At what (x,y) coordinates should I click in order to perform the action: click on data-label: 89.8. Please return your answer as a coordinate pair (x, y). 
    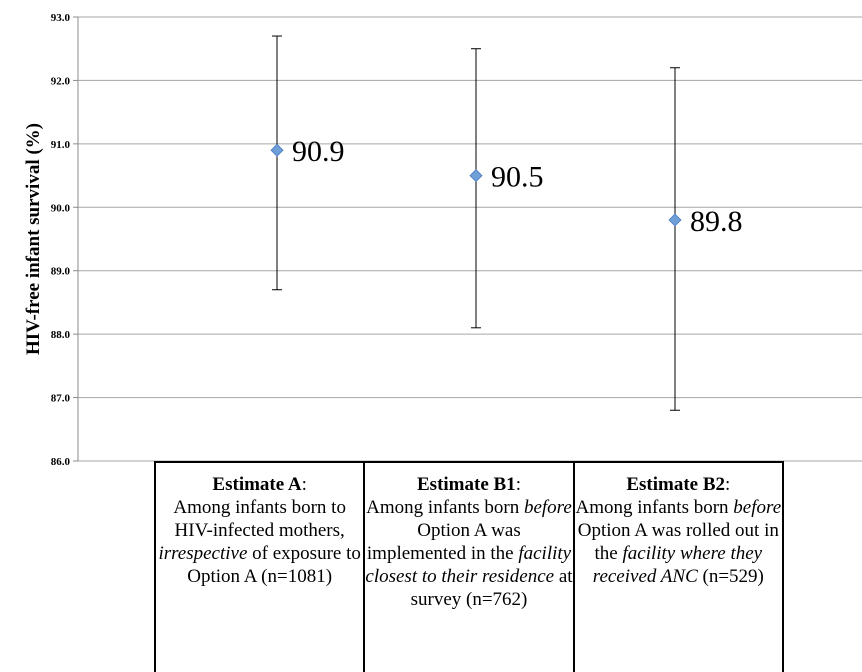
    Looking at the image, I should click on (716, 221).